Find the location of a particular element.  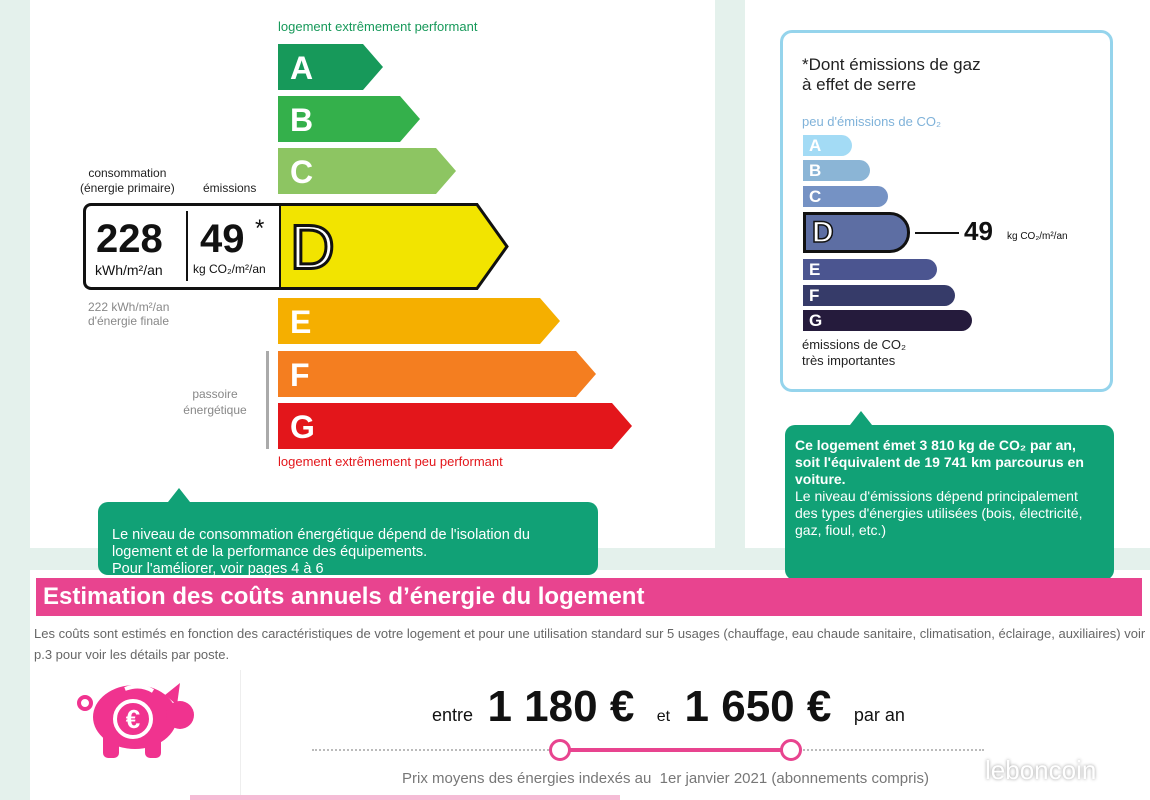

energy-class-g: G is located at coordinates (457, 428).